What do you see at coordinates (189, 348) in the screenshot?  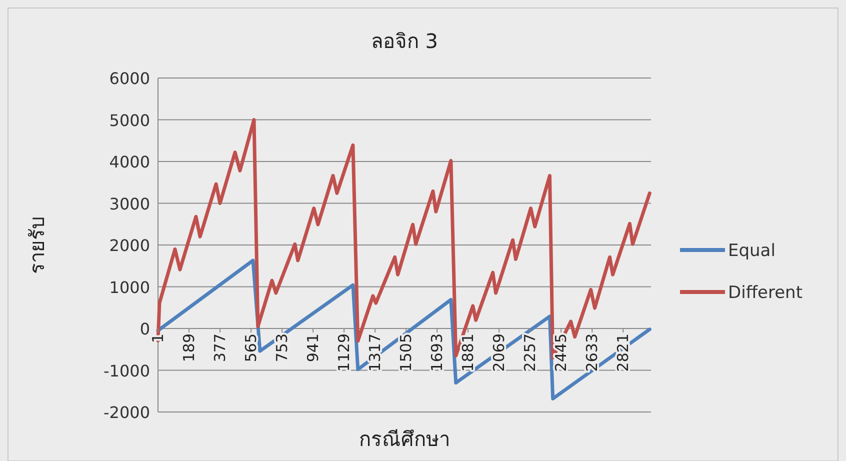 I see `x-tick-label: 189` at bounding box center [189, 348].